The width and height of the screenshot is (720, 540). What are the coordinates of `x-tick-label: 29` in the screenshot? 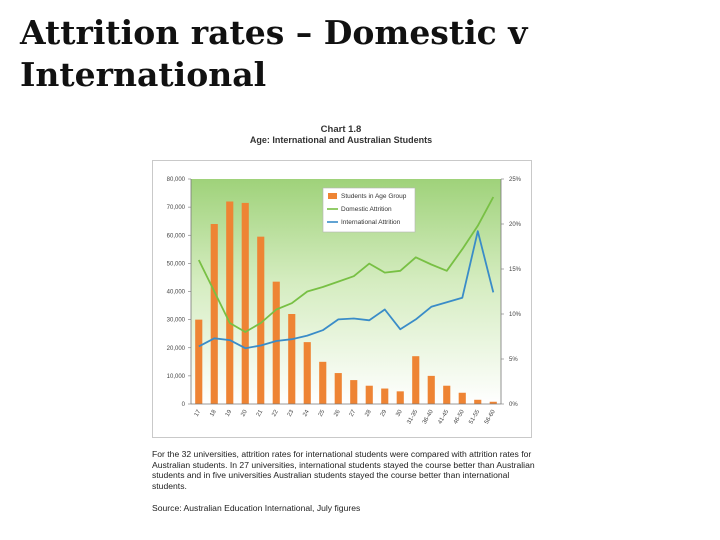 It's located at (384, 412).